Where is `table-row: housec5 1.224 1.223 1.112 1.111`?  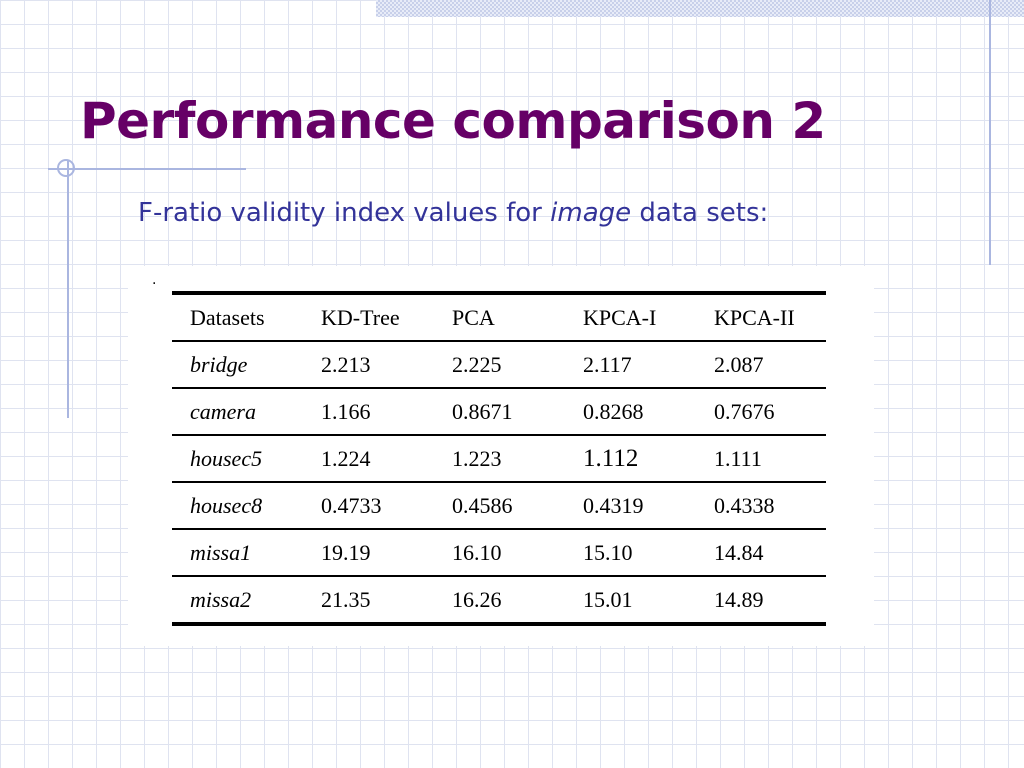 table-row: housec5 1.224 1.223 1.112 1.111 is located at coordinates (499, 459).